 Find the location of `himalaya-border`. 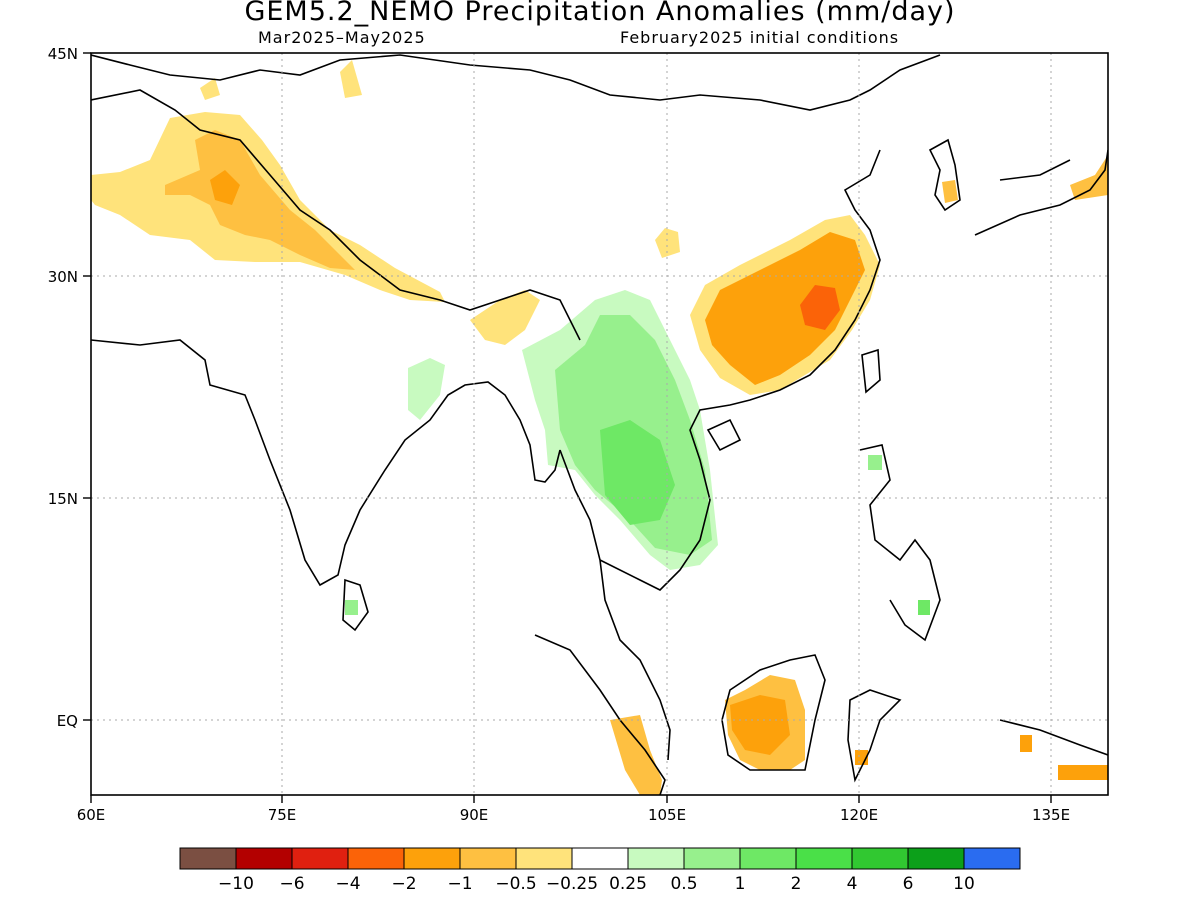

himalaya-border is located at coordinates (336, 215).